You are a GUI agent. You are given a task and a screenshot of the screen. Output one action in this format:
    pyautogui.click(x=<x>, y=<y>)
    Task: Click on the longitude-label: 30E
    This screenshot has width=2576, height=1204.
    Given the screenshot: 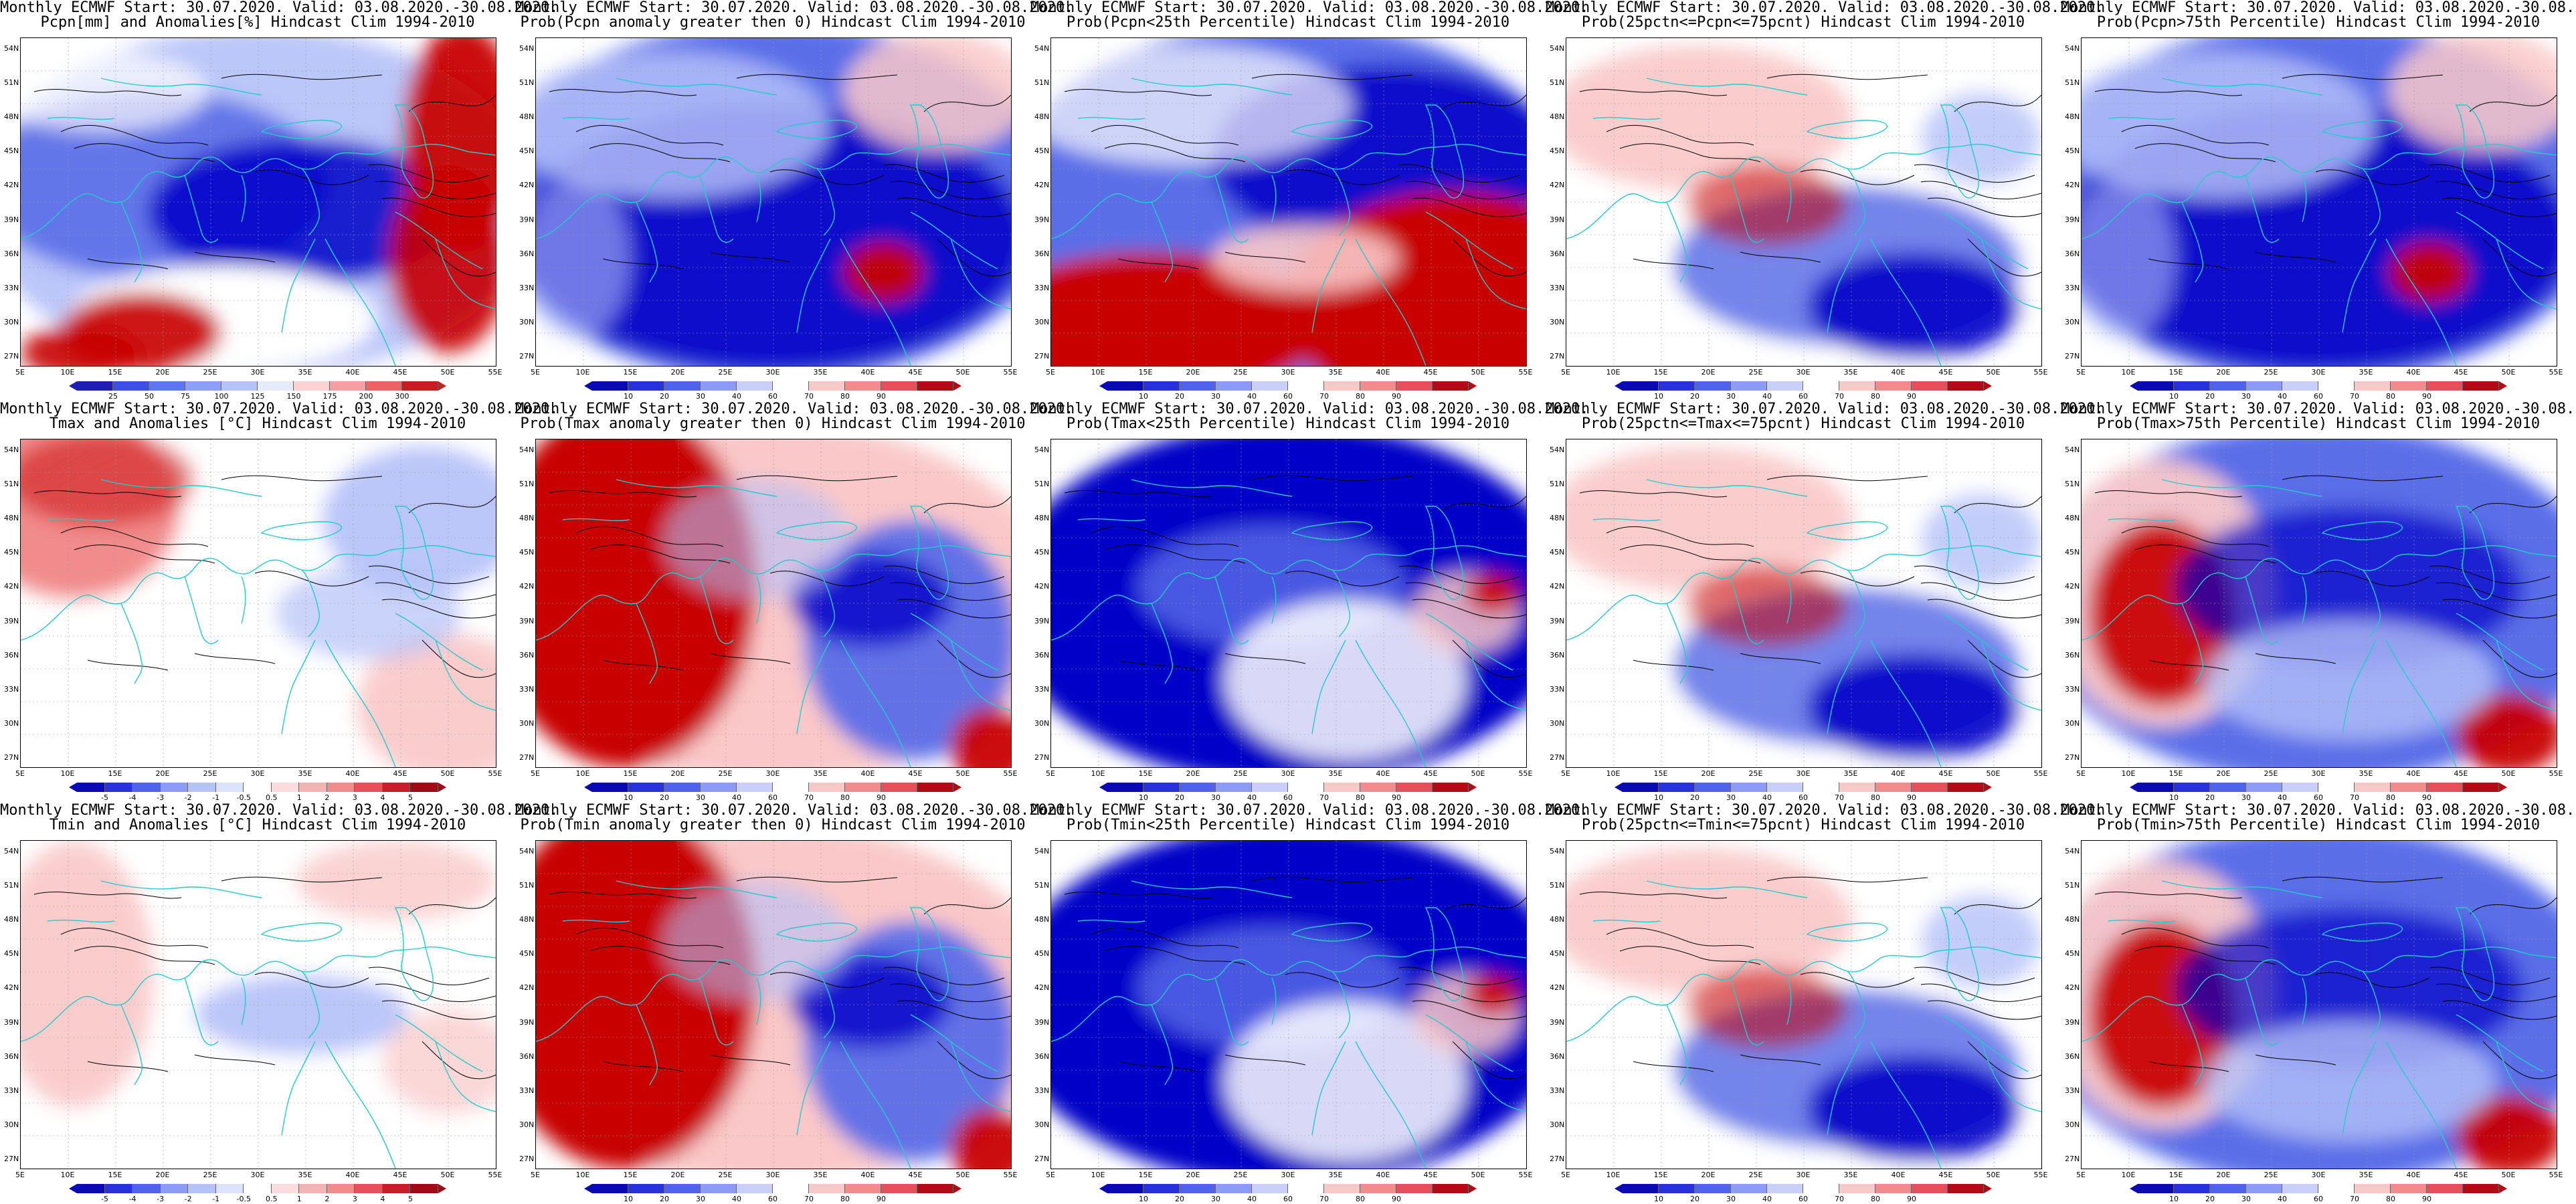 What is the action you would take?
    pyautogui.click(x=1803, y=372)
    